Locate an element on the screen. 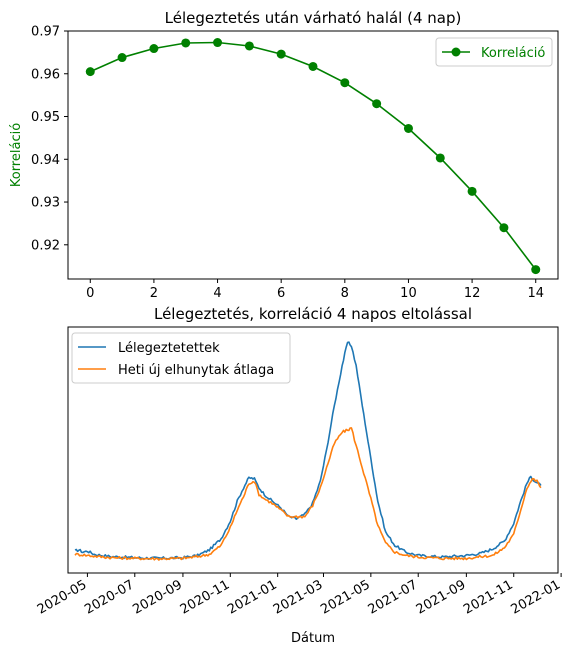  timeseries-legend: Lélegeztetettek Heti új elhunytak átlaga is located at coordinates (181, 358).